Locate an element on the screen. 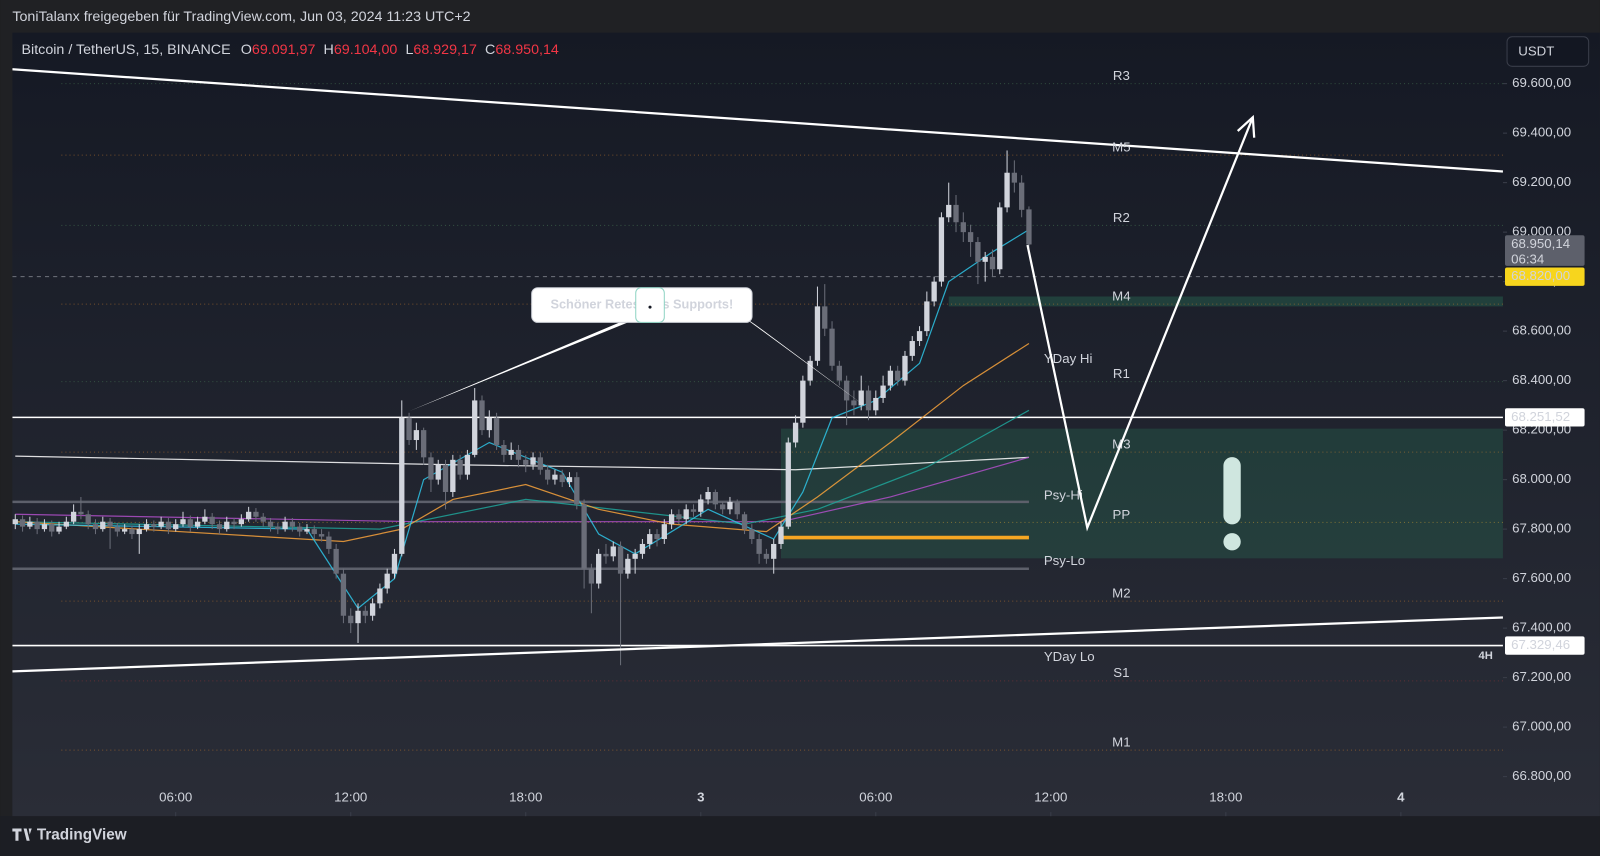 This screenshot has width=1600, height=856. pivot-label: R1 is located at coordinates (1121, 373).